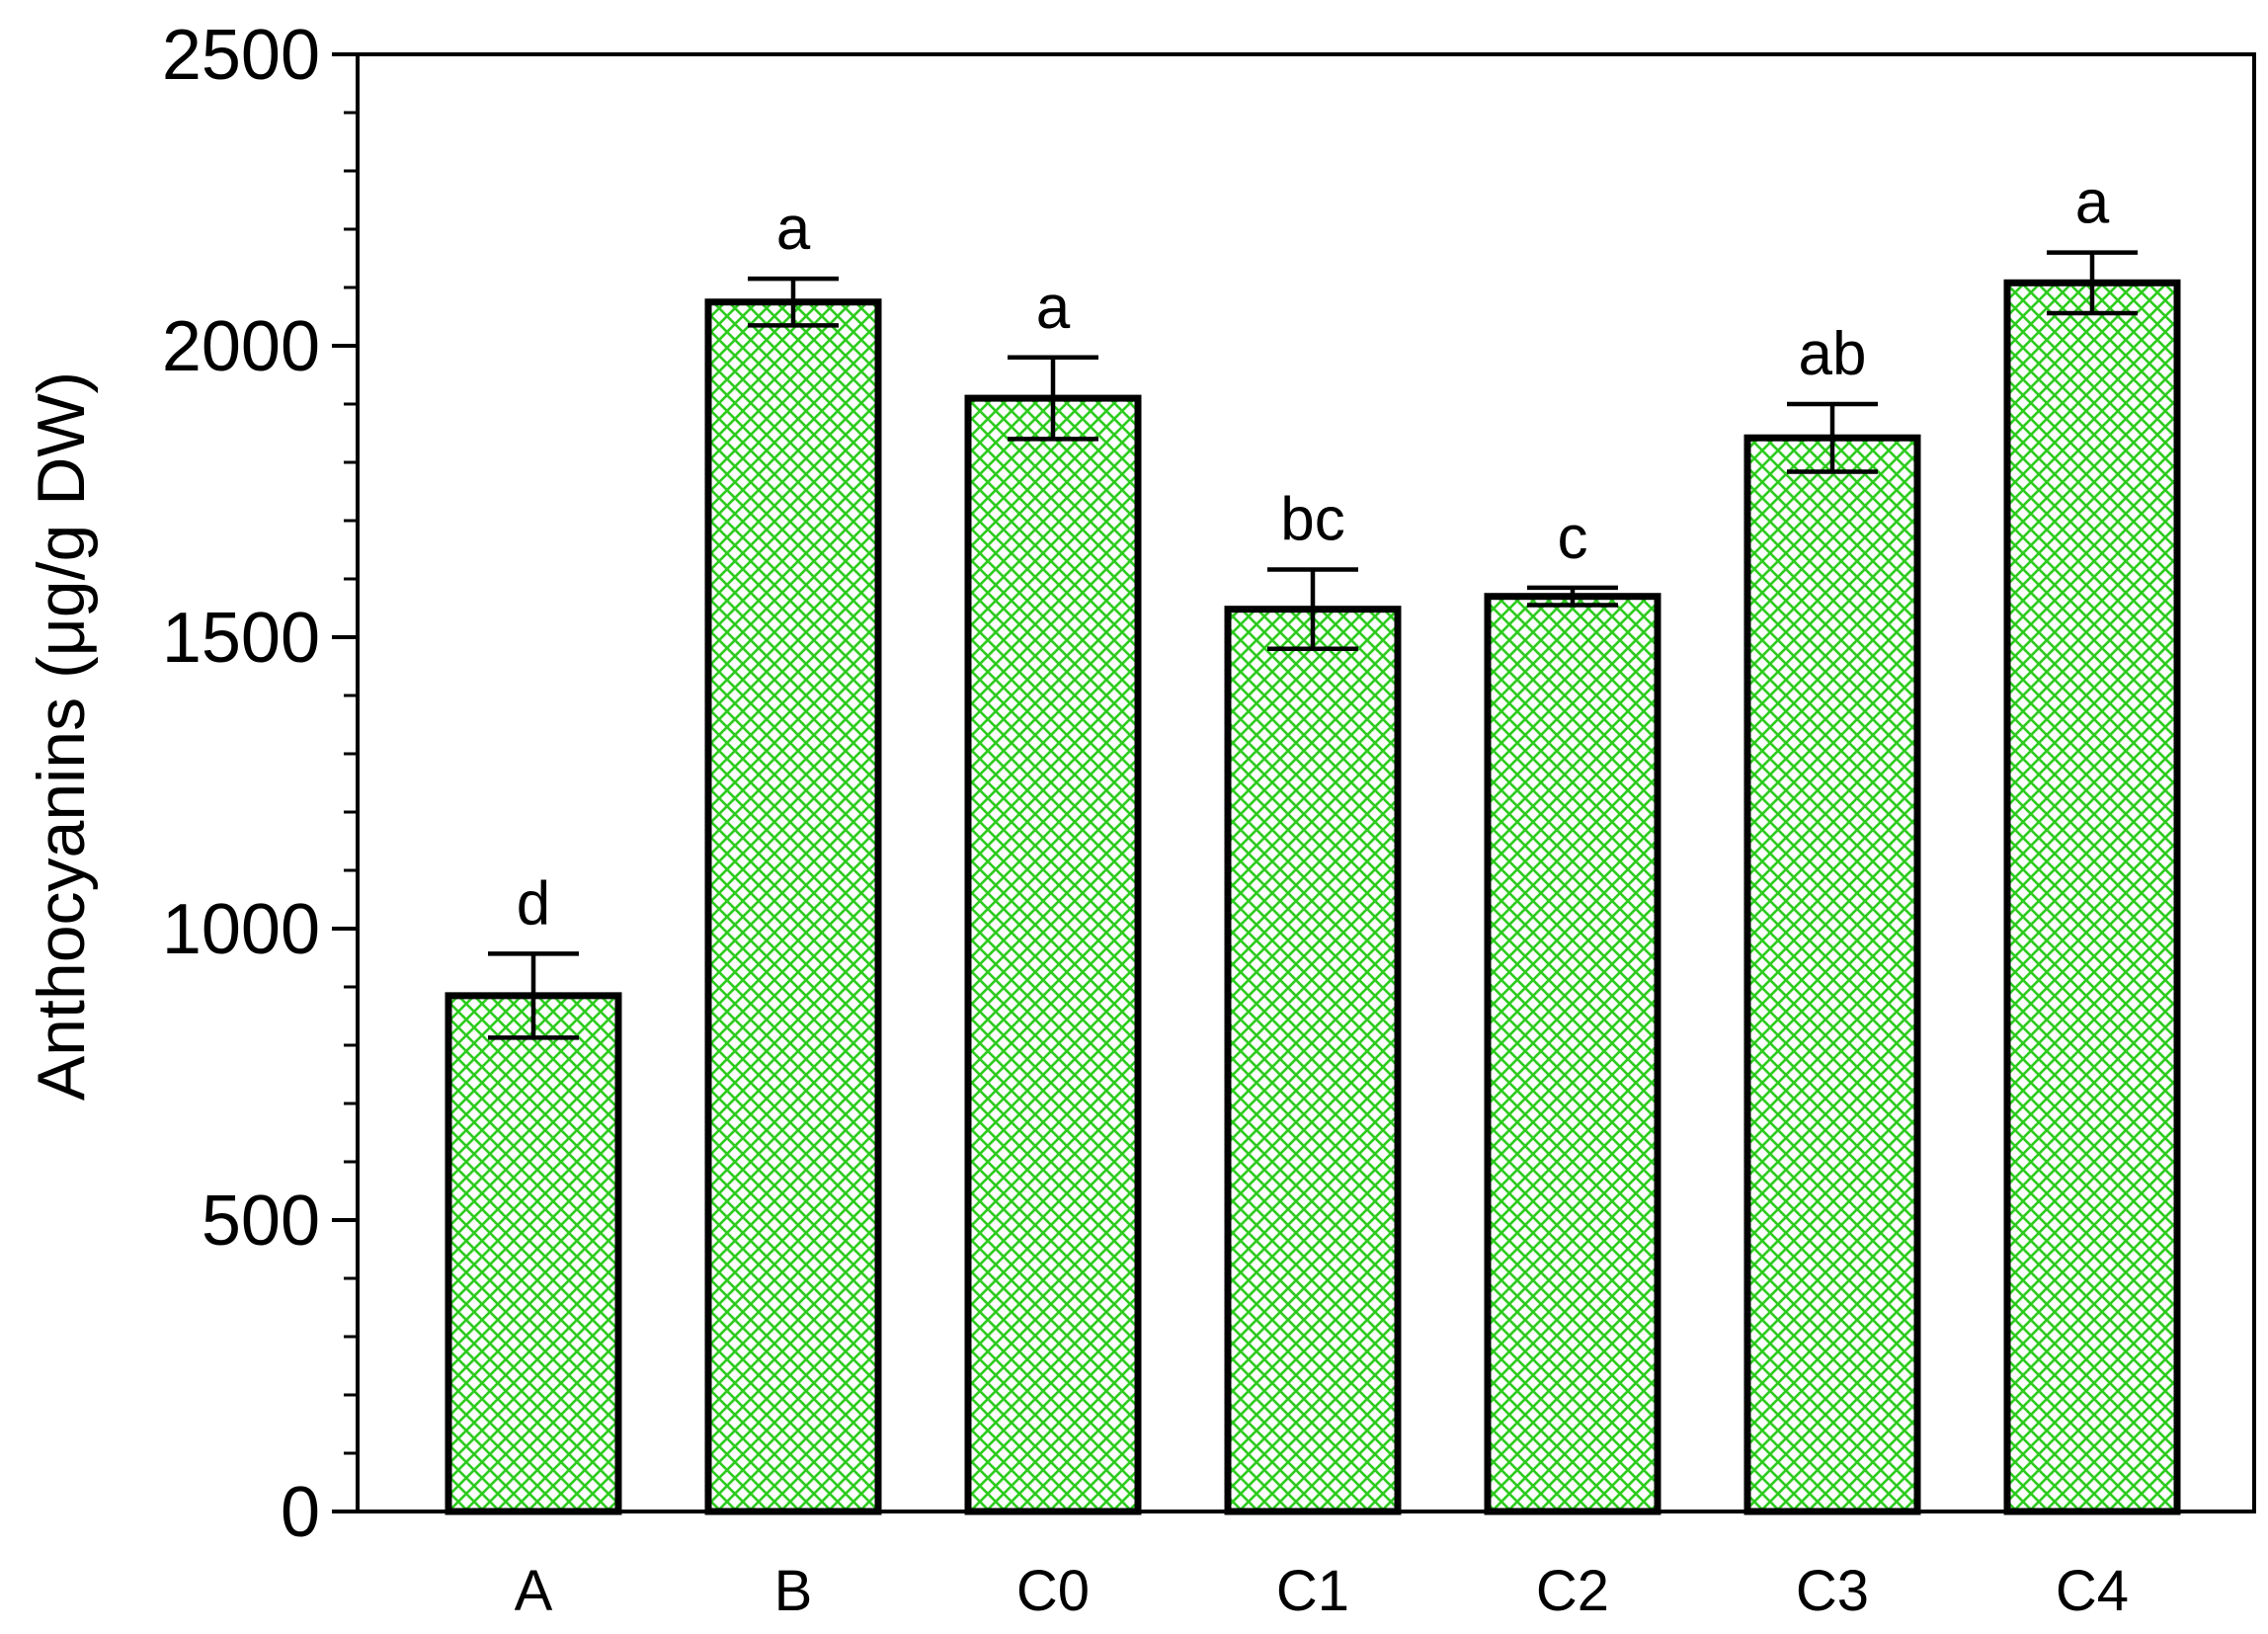 The image size is (2268, 1634). Describe the element at coordinates (793, 229) in the screenshot. I see `significance-label-B: a` at that location.